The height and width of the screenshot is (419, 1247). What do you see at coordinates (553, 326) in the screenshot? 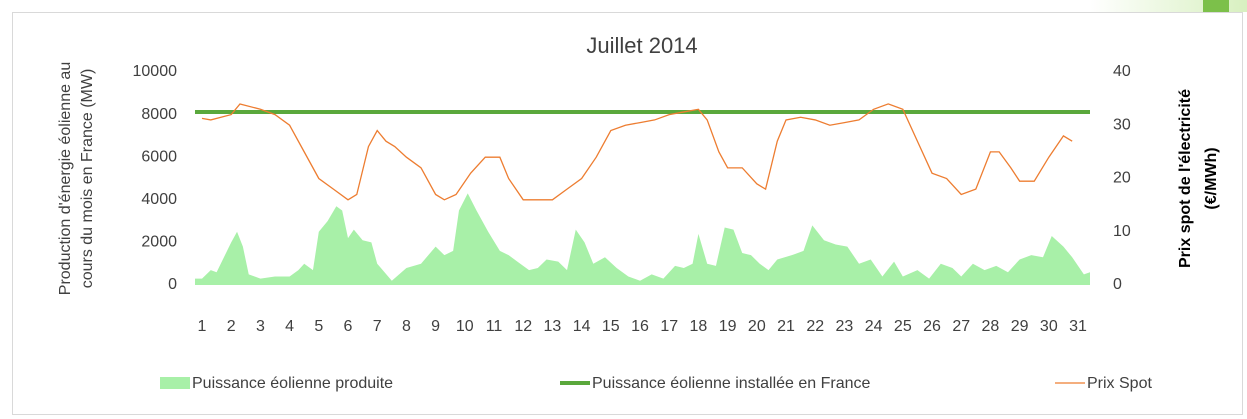
I see `x-tick-label: 13` at bounding box center [553, 326].